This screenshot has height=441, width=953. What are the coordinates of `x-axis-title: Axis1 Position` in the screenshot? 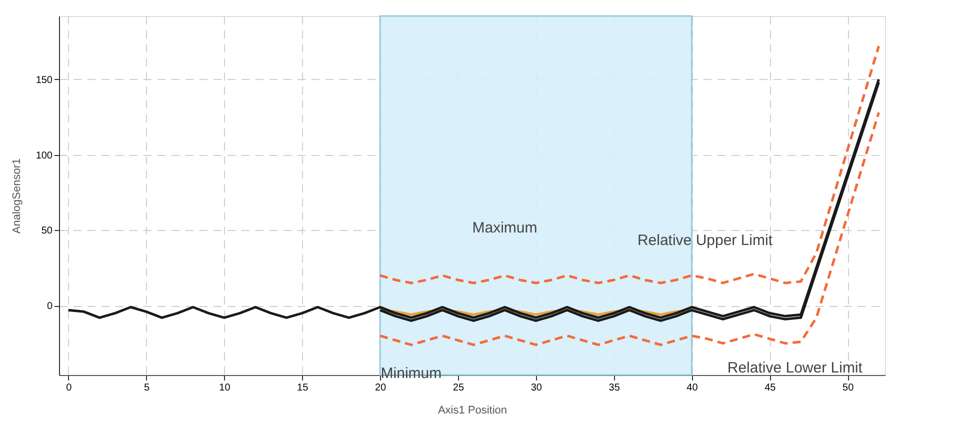 It's located at (473, 410).